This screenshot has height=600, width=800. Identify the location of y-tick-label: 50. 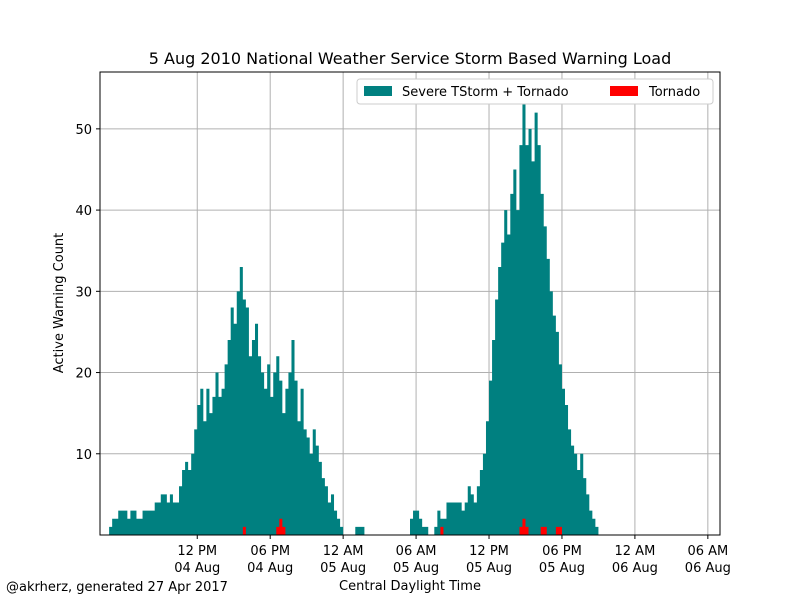
(83, 130).